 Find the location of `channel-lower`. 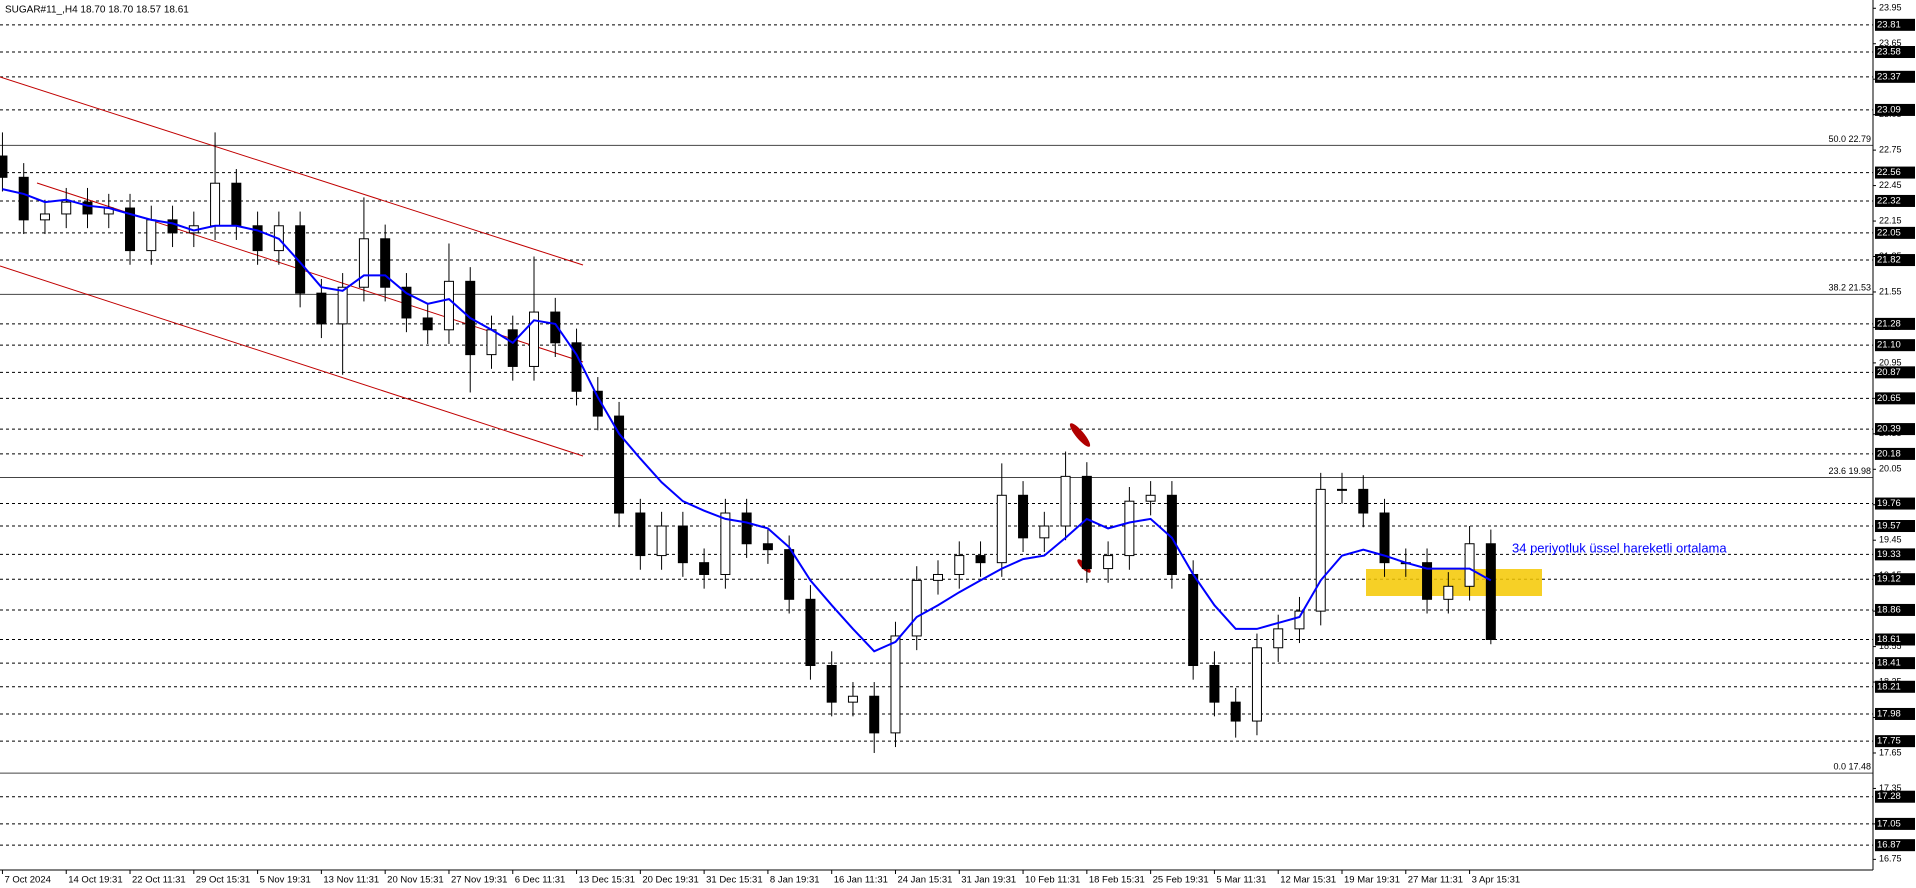

channel-lower is located at coordinates (292, 361).